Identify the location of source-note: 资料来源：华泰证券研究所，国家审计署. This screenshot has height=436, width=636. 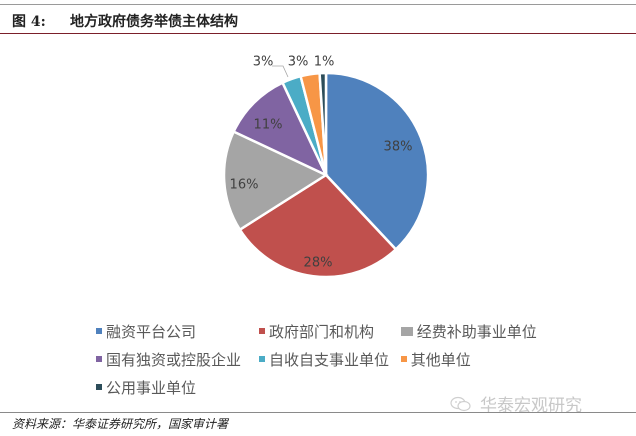
(120, 424).